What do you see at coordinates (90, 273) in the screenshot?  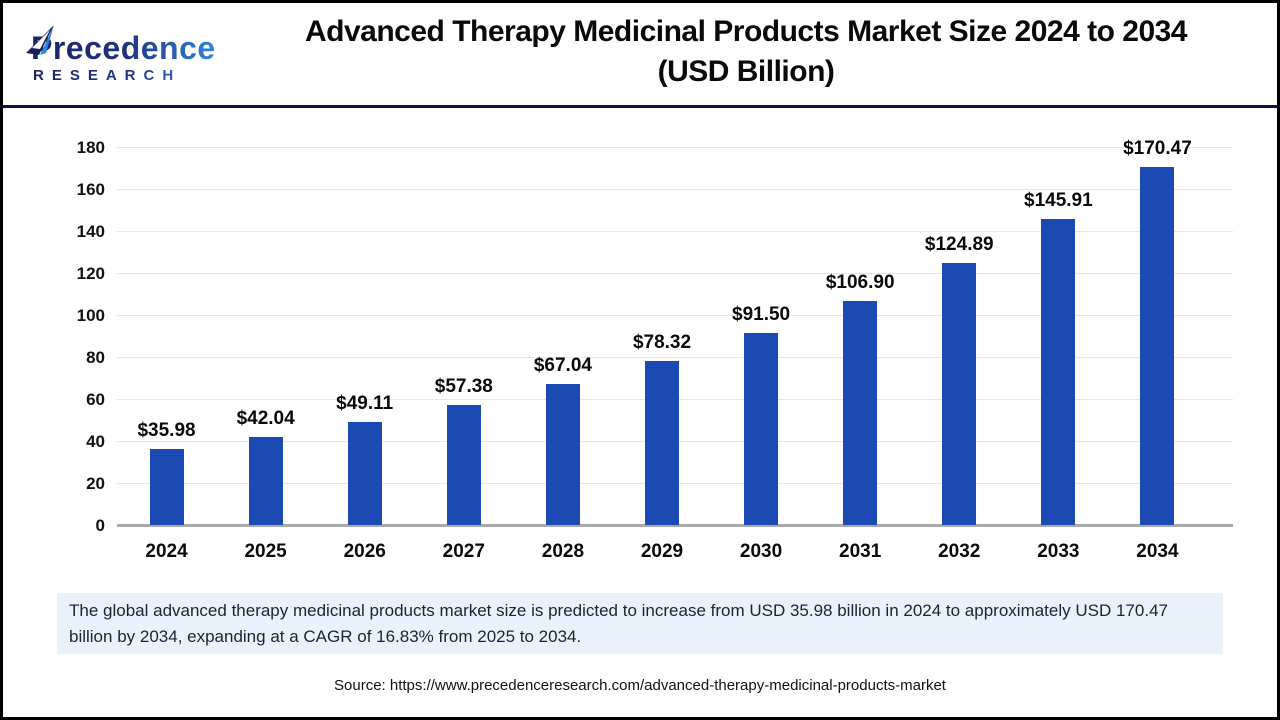 I see `y-axis-tick-120: 120` at bounding box center [90, 273].